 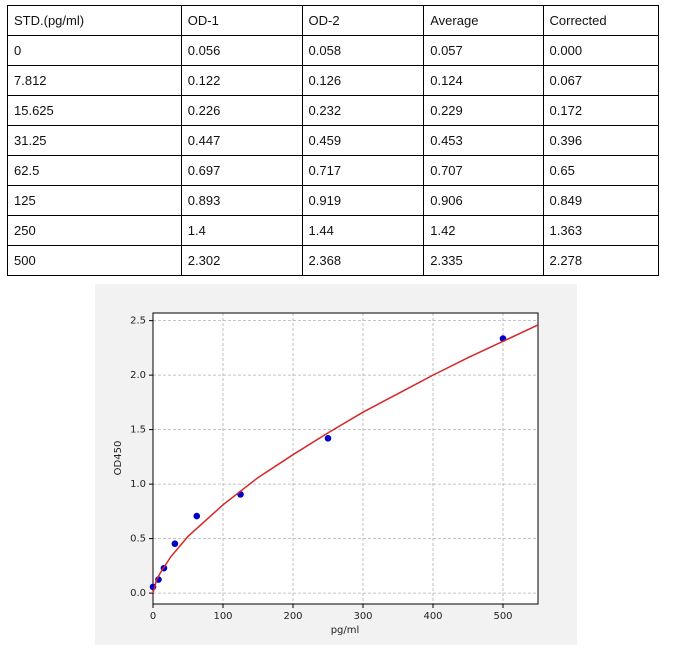 What do you see at coordinates (363, 170) in the screenshot?
I see `table-cell: 0.717` at bounding box center [363, 170].